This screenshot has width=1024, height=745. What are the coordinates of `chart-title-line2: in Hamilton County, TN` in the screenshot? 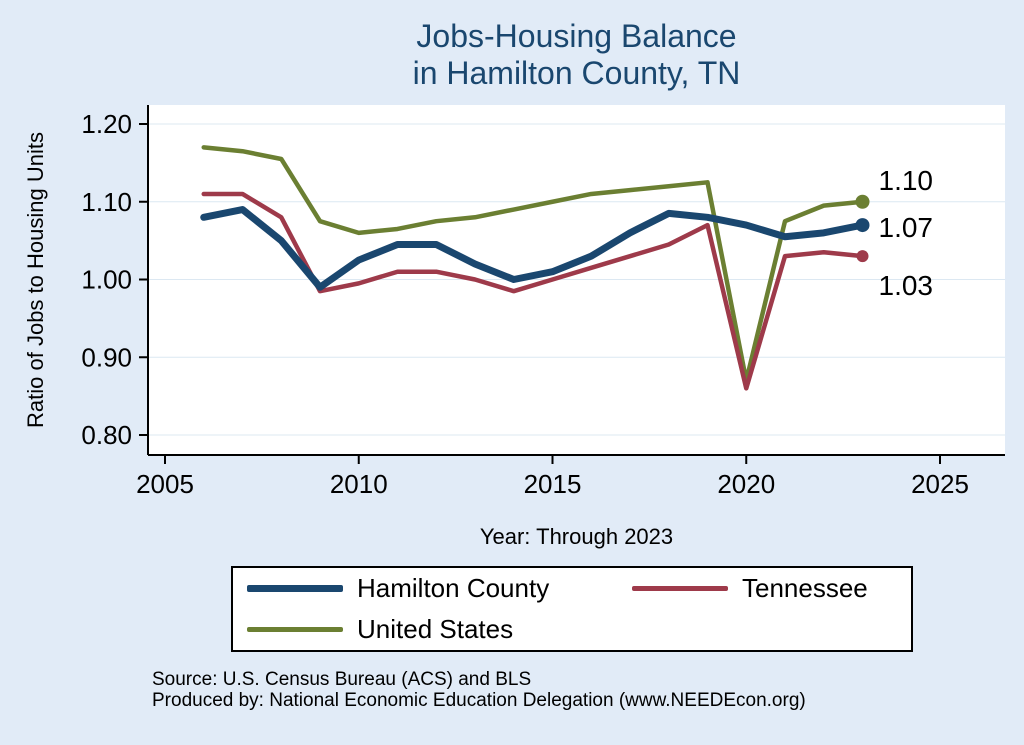 It's located at (576, 73).